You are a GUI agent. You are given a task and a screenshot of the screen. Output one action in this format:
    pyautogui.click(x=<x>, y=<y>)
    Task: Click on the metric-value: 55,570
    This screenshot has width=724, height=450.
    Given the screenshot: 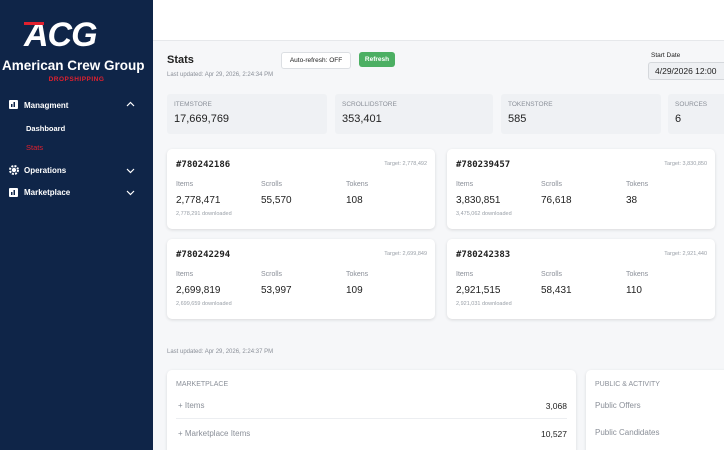 What is the action you would take?
    pyautogui.click(x=276, y=200)
    